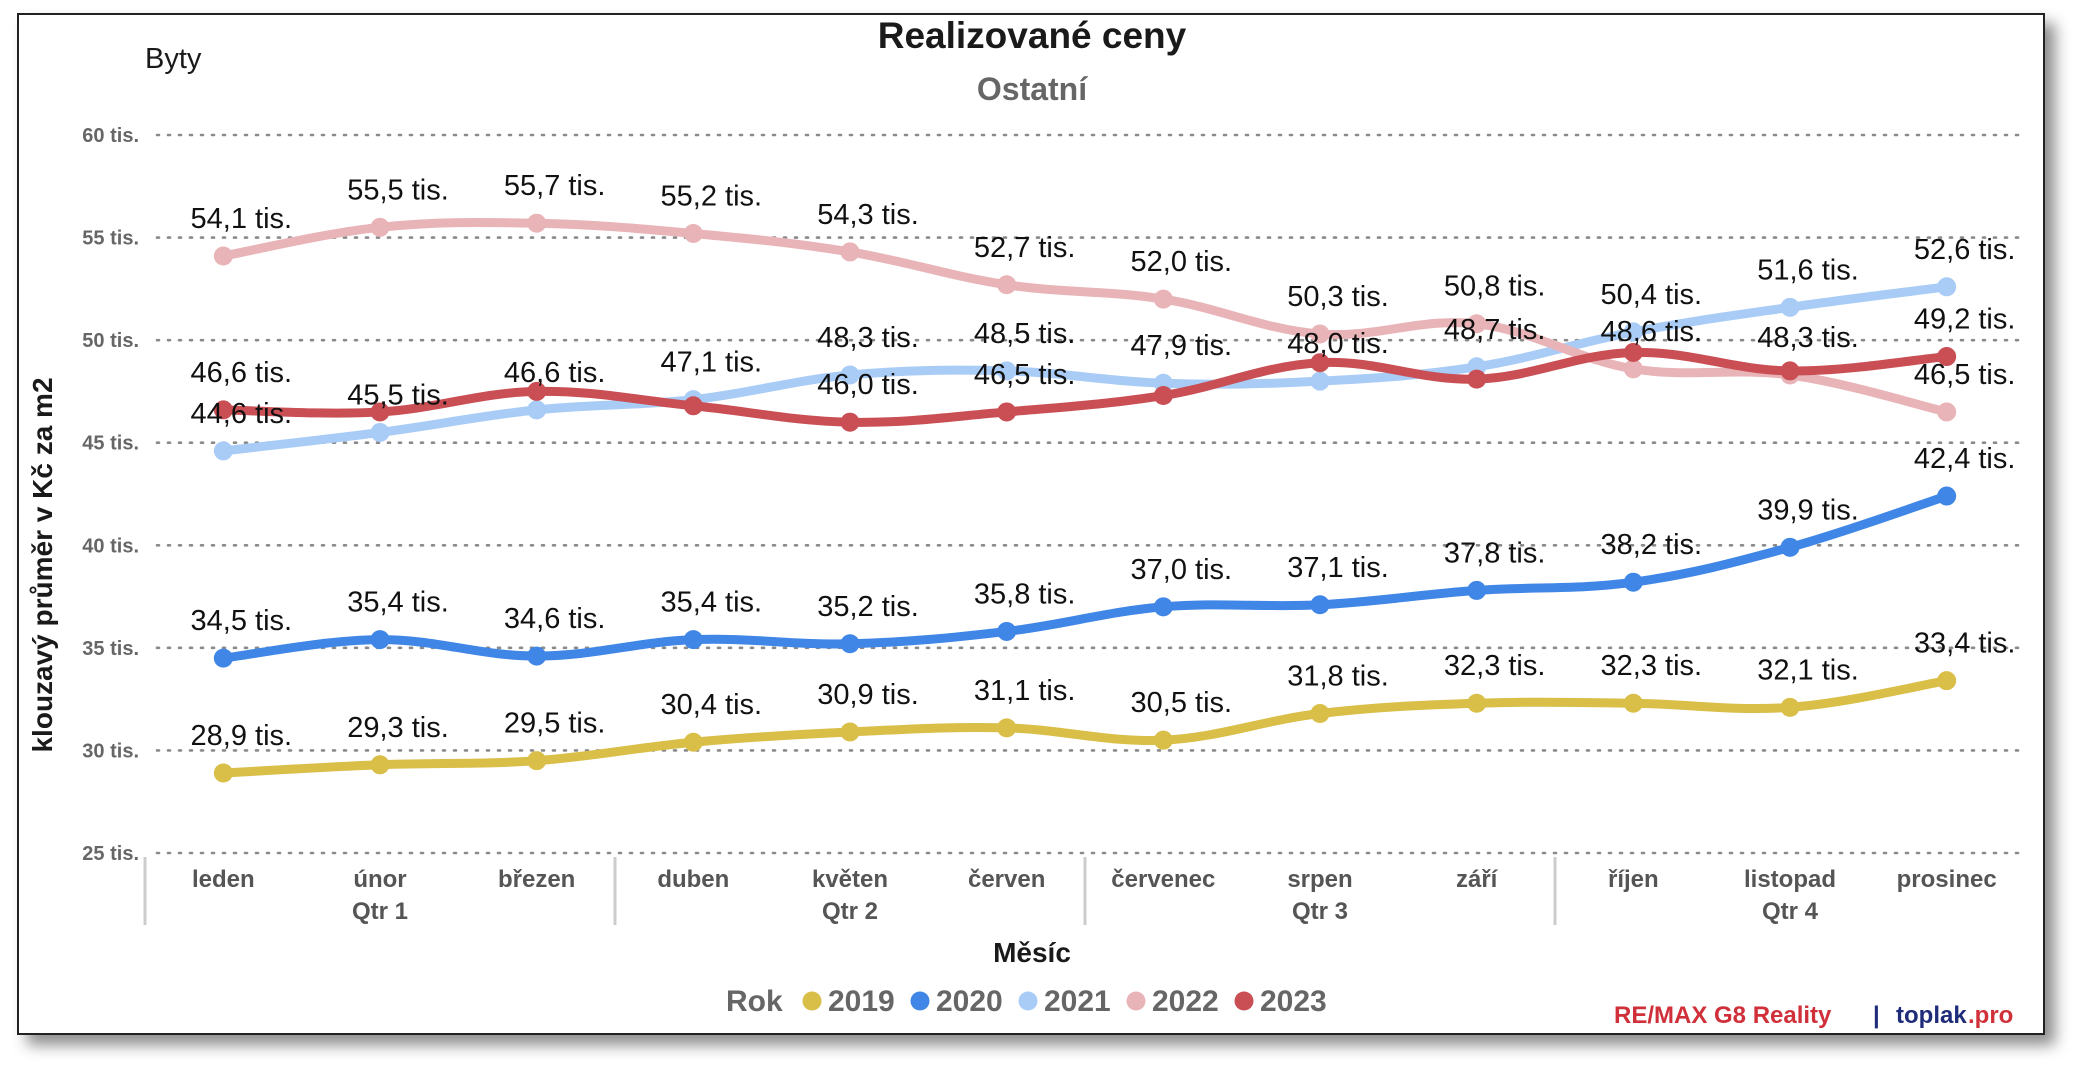 The height and width of the screenshot is (1076, 2084). I want to click on data-label: 48,7 tis., so click(1495, 330).